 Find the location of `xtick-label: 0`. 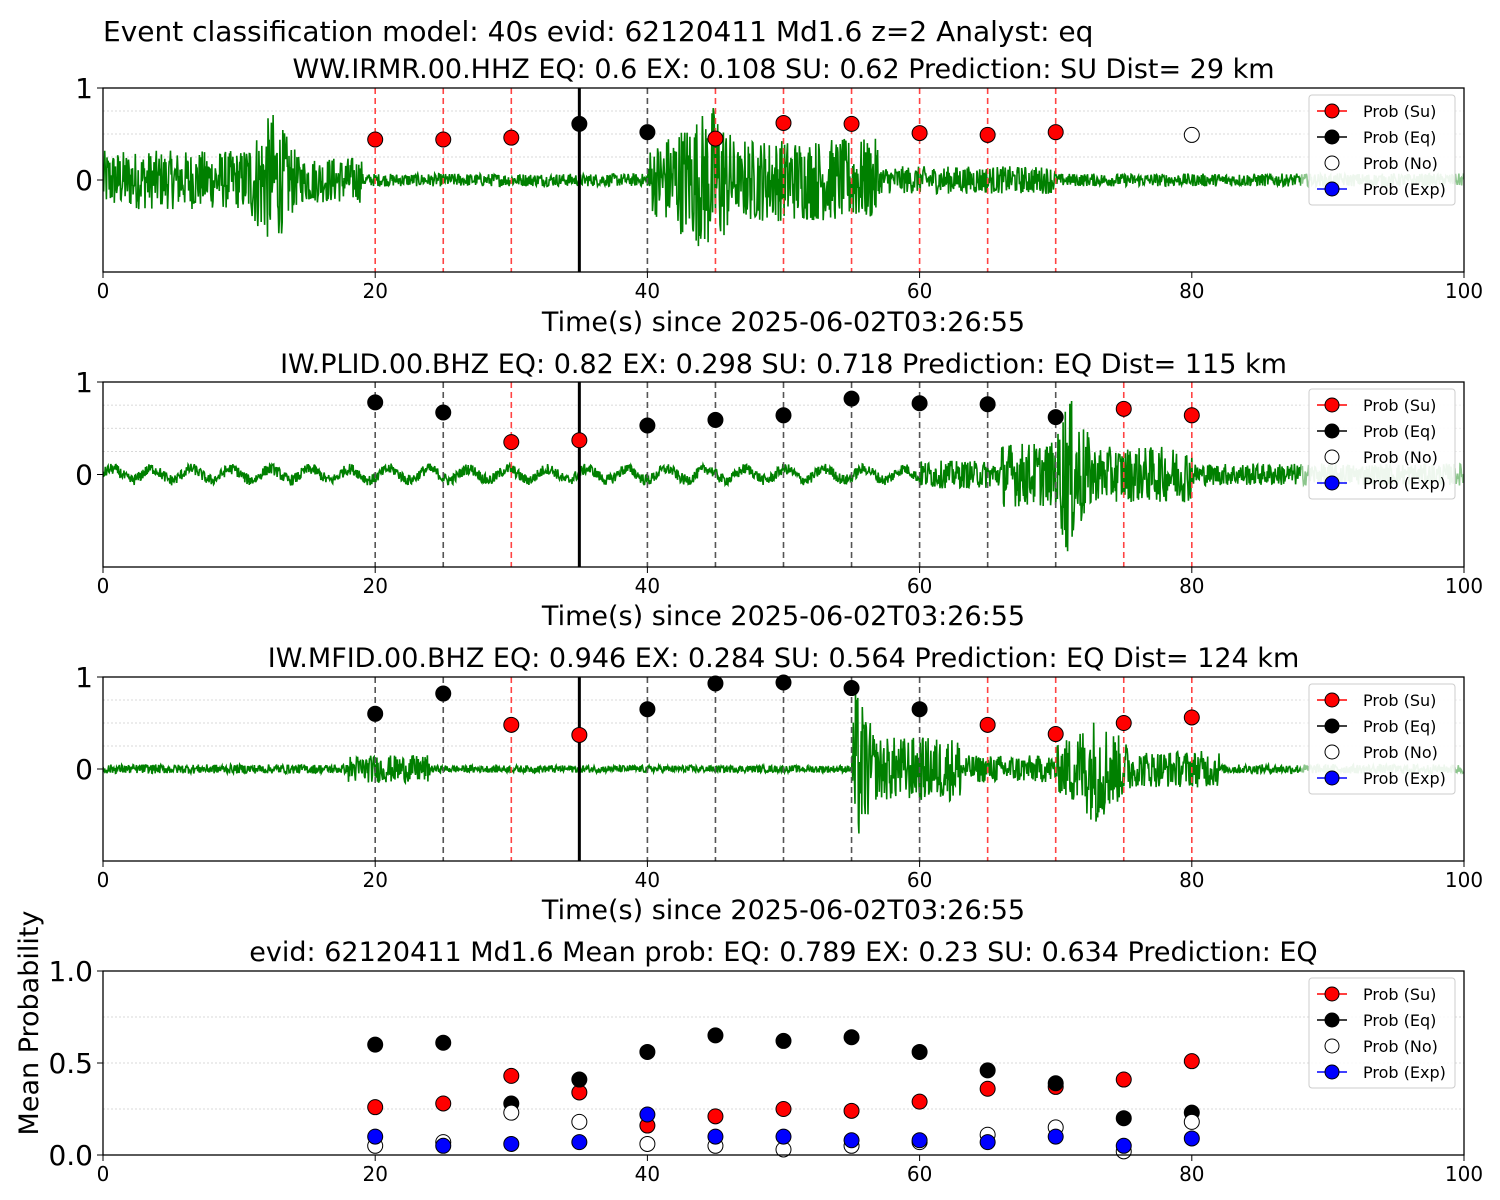

xtick-label: 0 is located at coordinates (103, 1174).